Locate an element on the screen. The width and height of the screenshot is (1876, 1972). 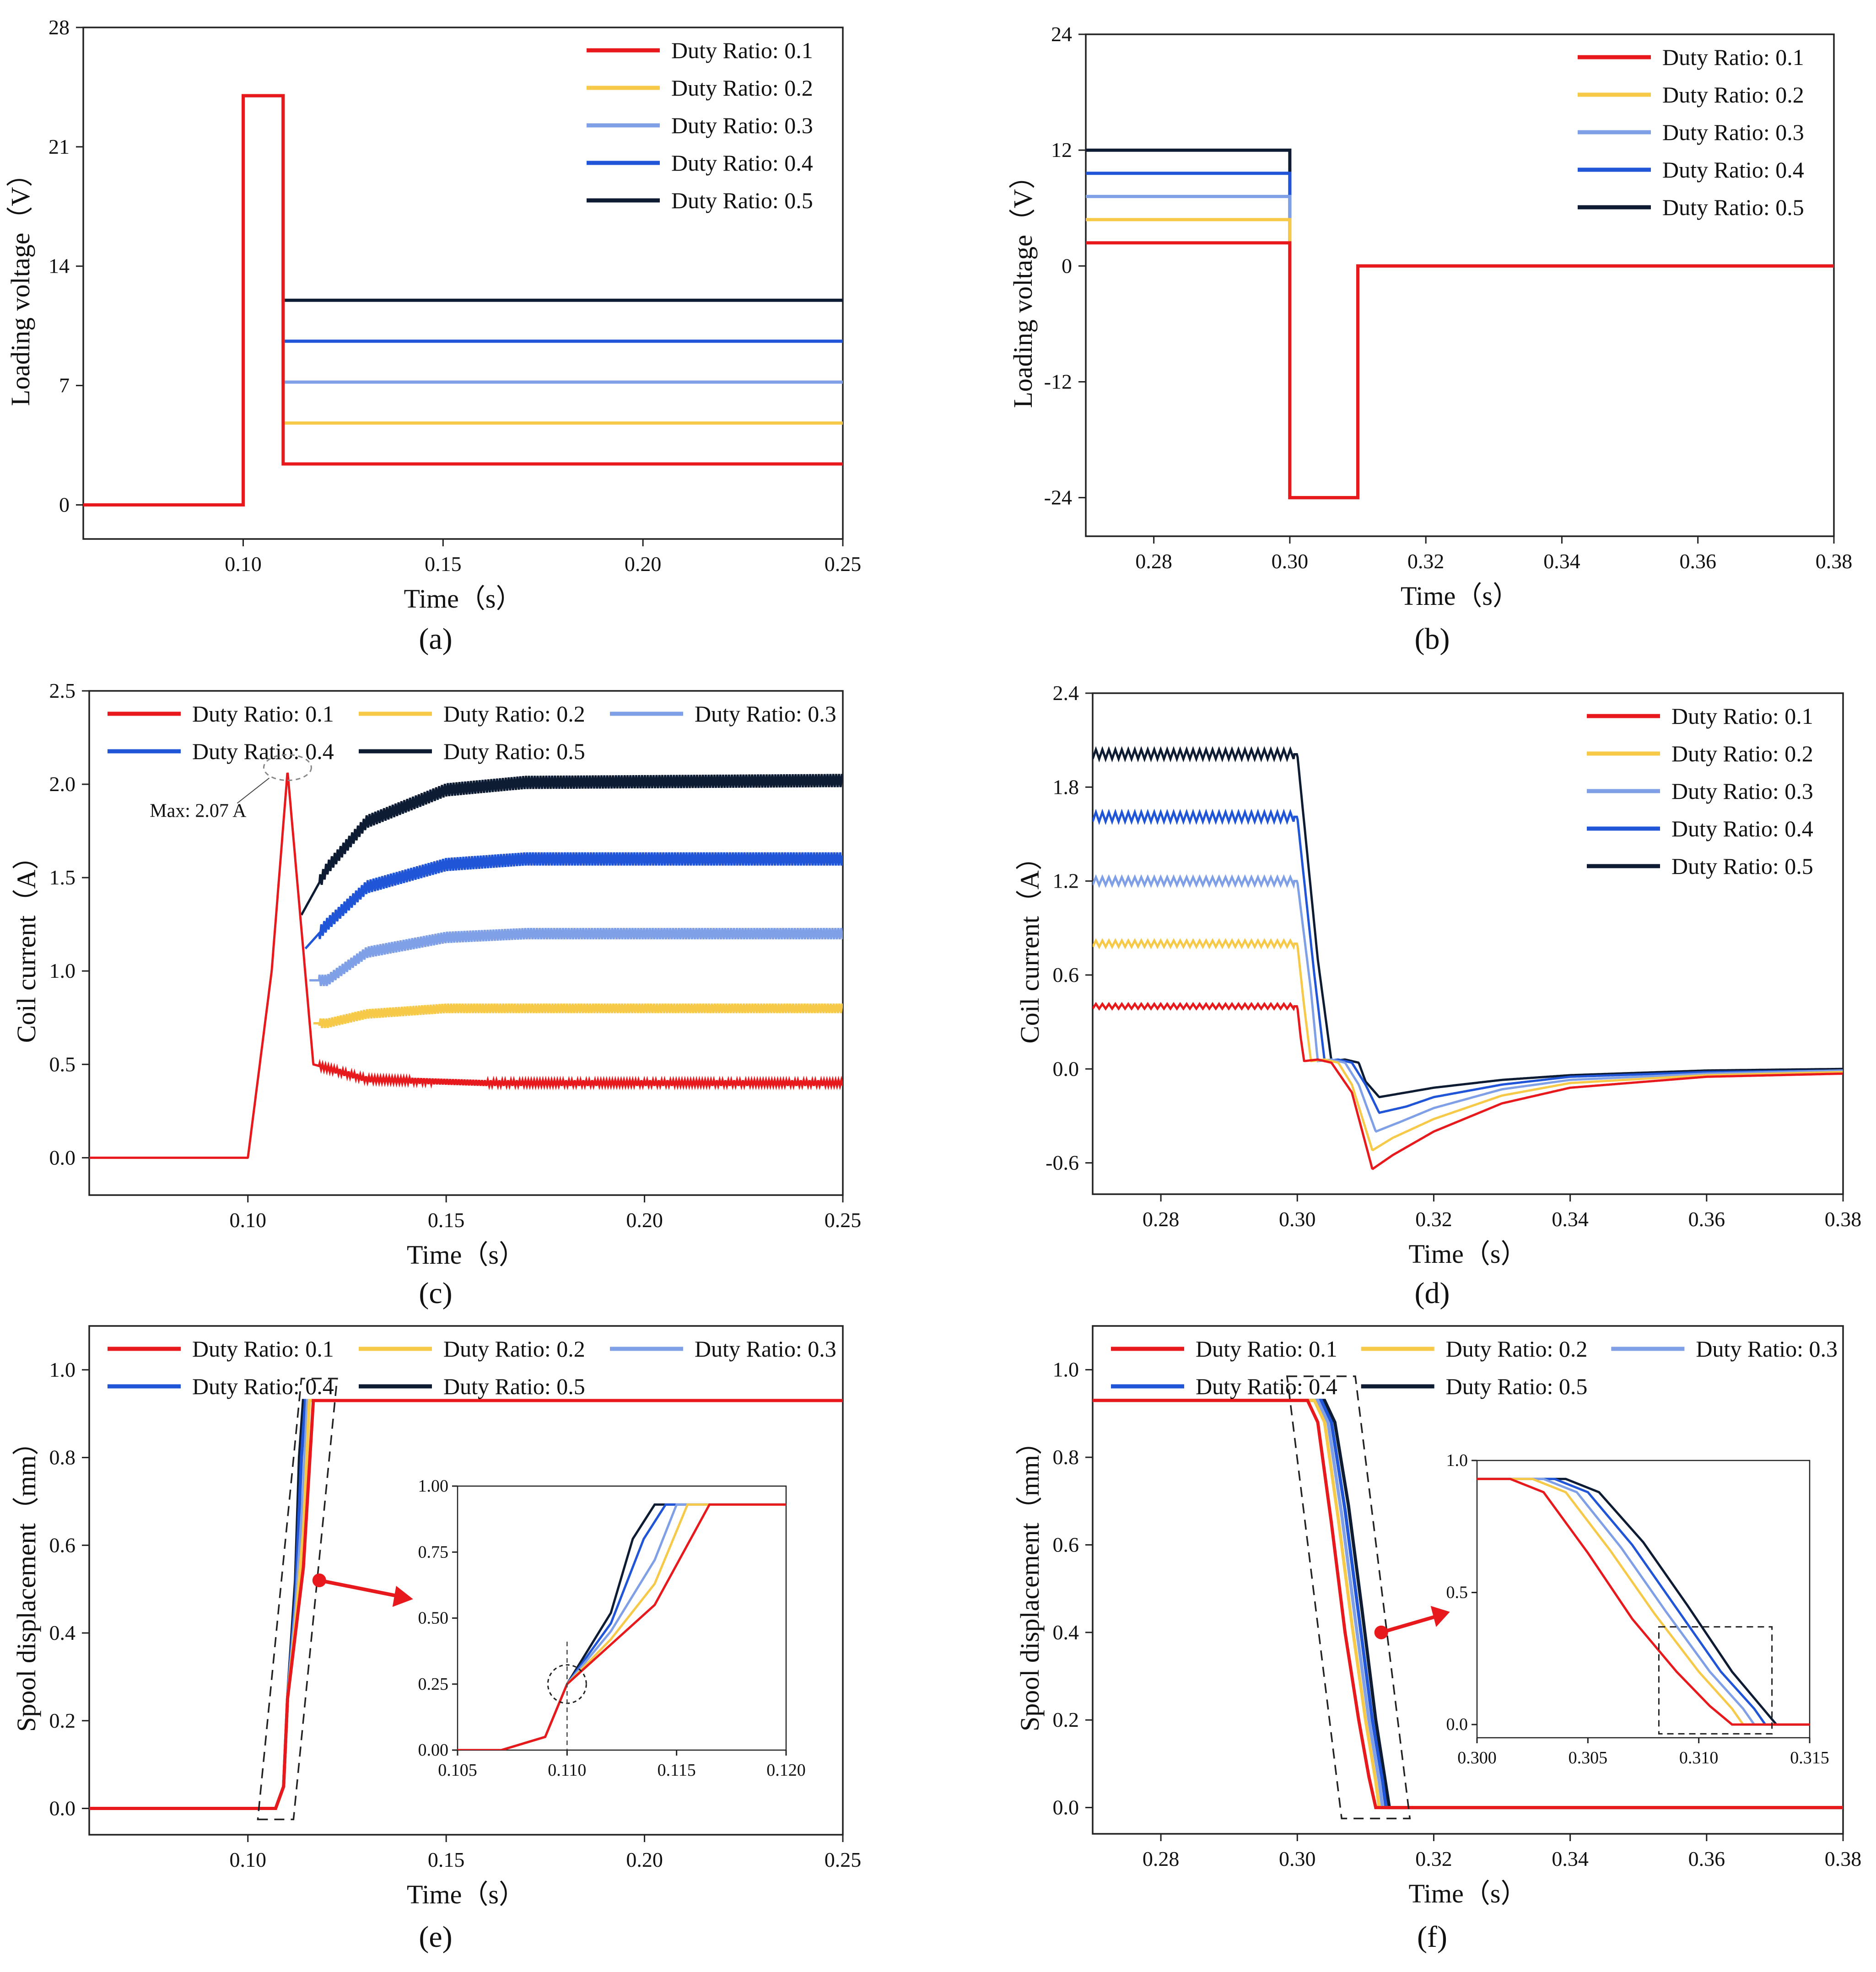
y-tick-label: 0.8 is located at coordinates (63, 1457).